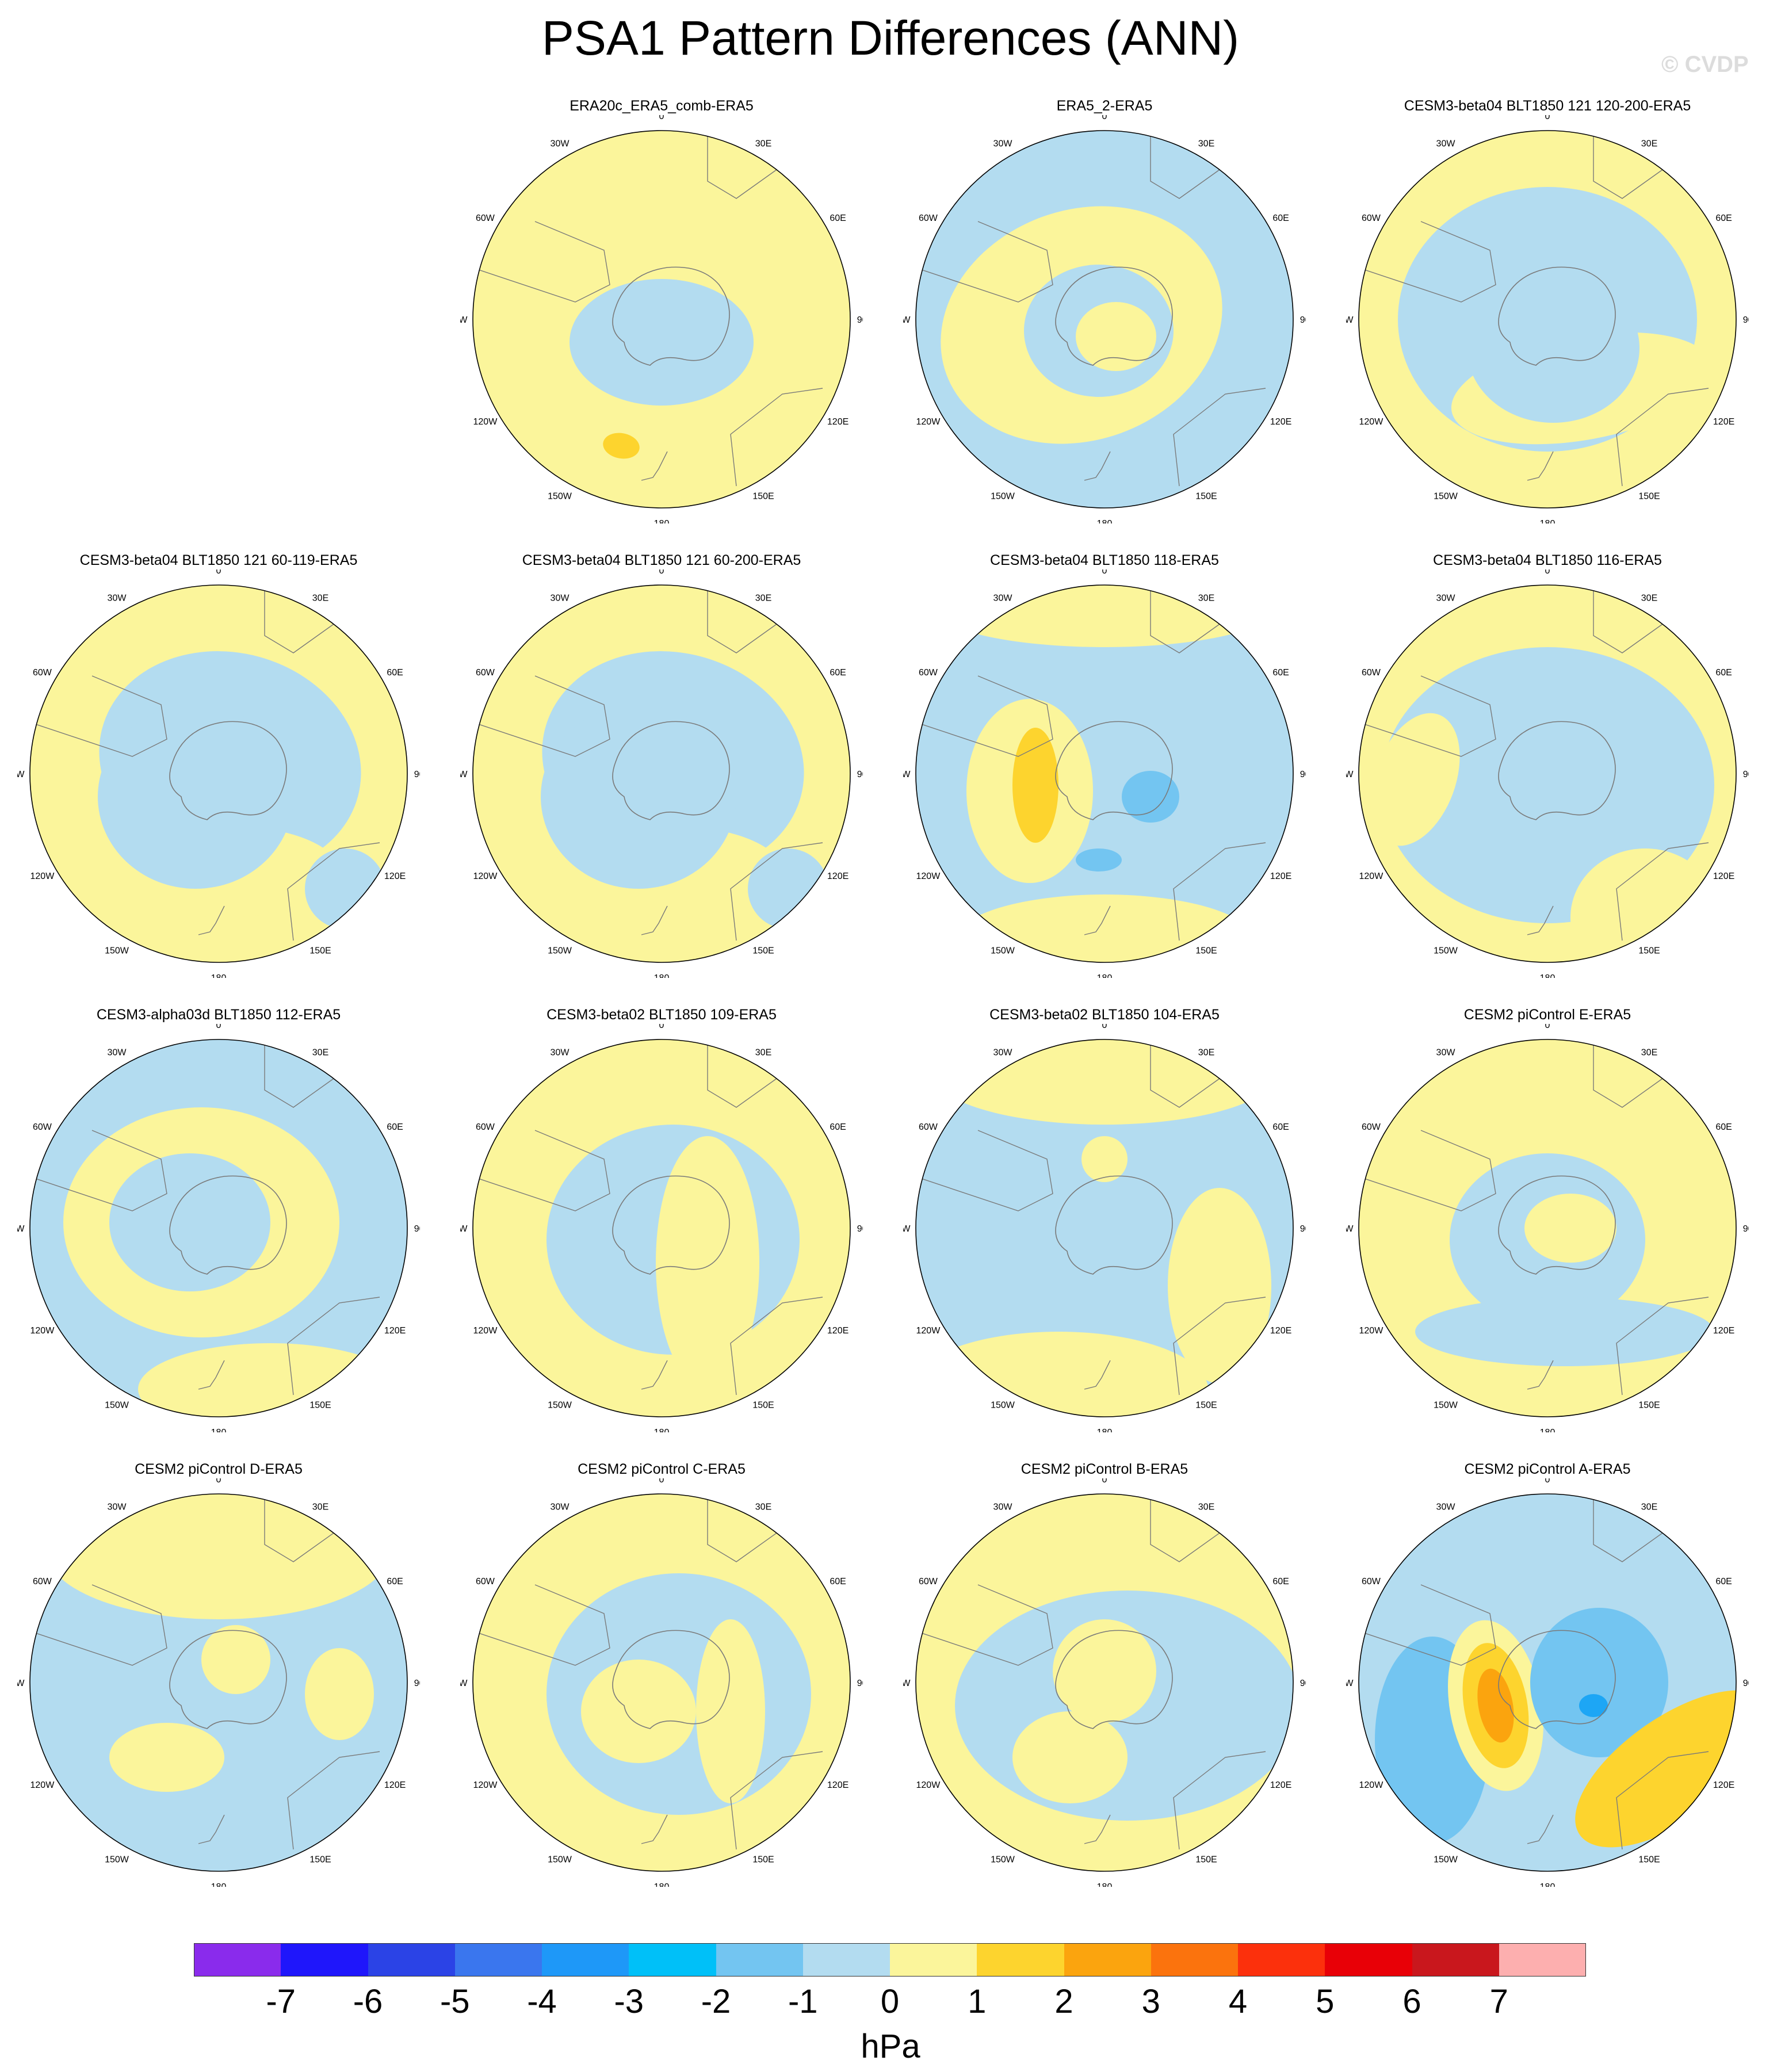 The width and height of the screenshot is (1781, 2072). What do you see at coordinates (1705, 64) in the screenshot?
I see `cvdp-watermark: © CVDP` at bounding box center [1705, 64].